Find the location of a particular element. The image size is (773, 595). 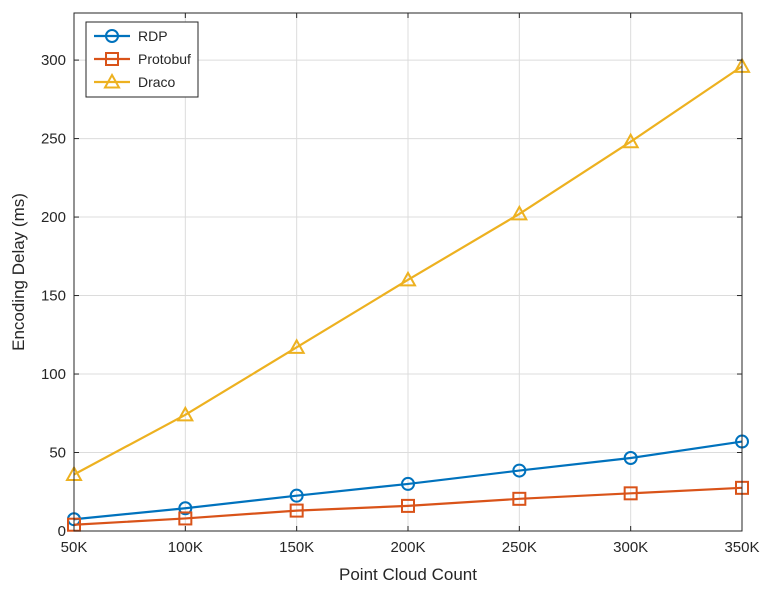

x-tick-label: 300K is located at coordinates (630, 547).